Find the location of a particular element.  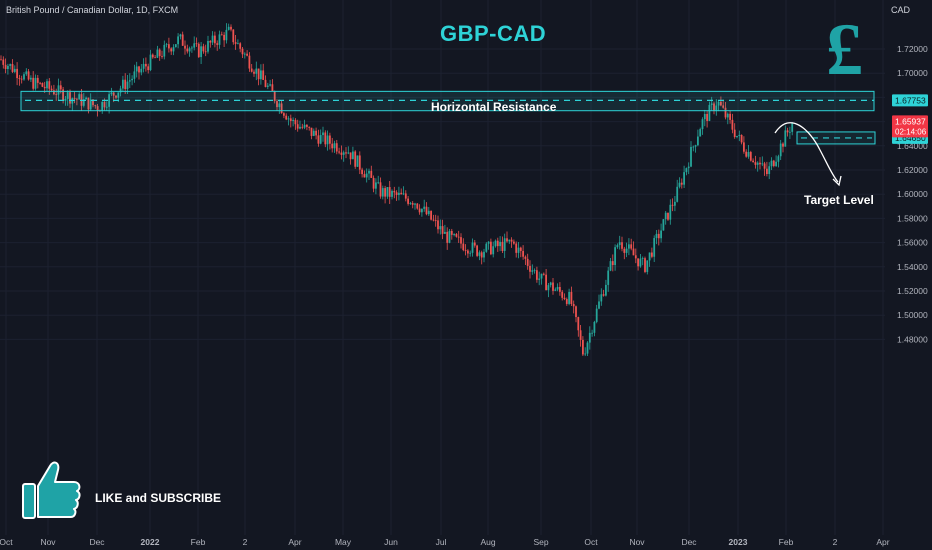

y-tick-label: 1.58000 is located at coordinates (912, 218).